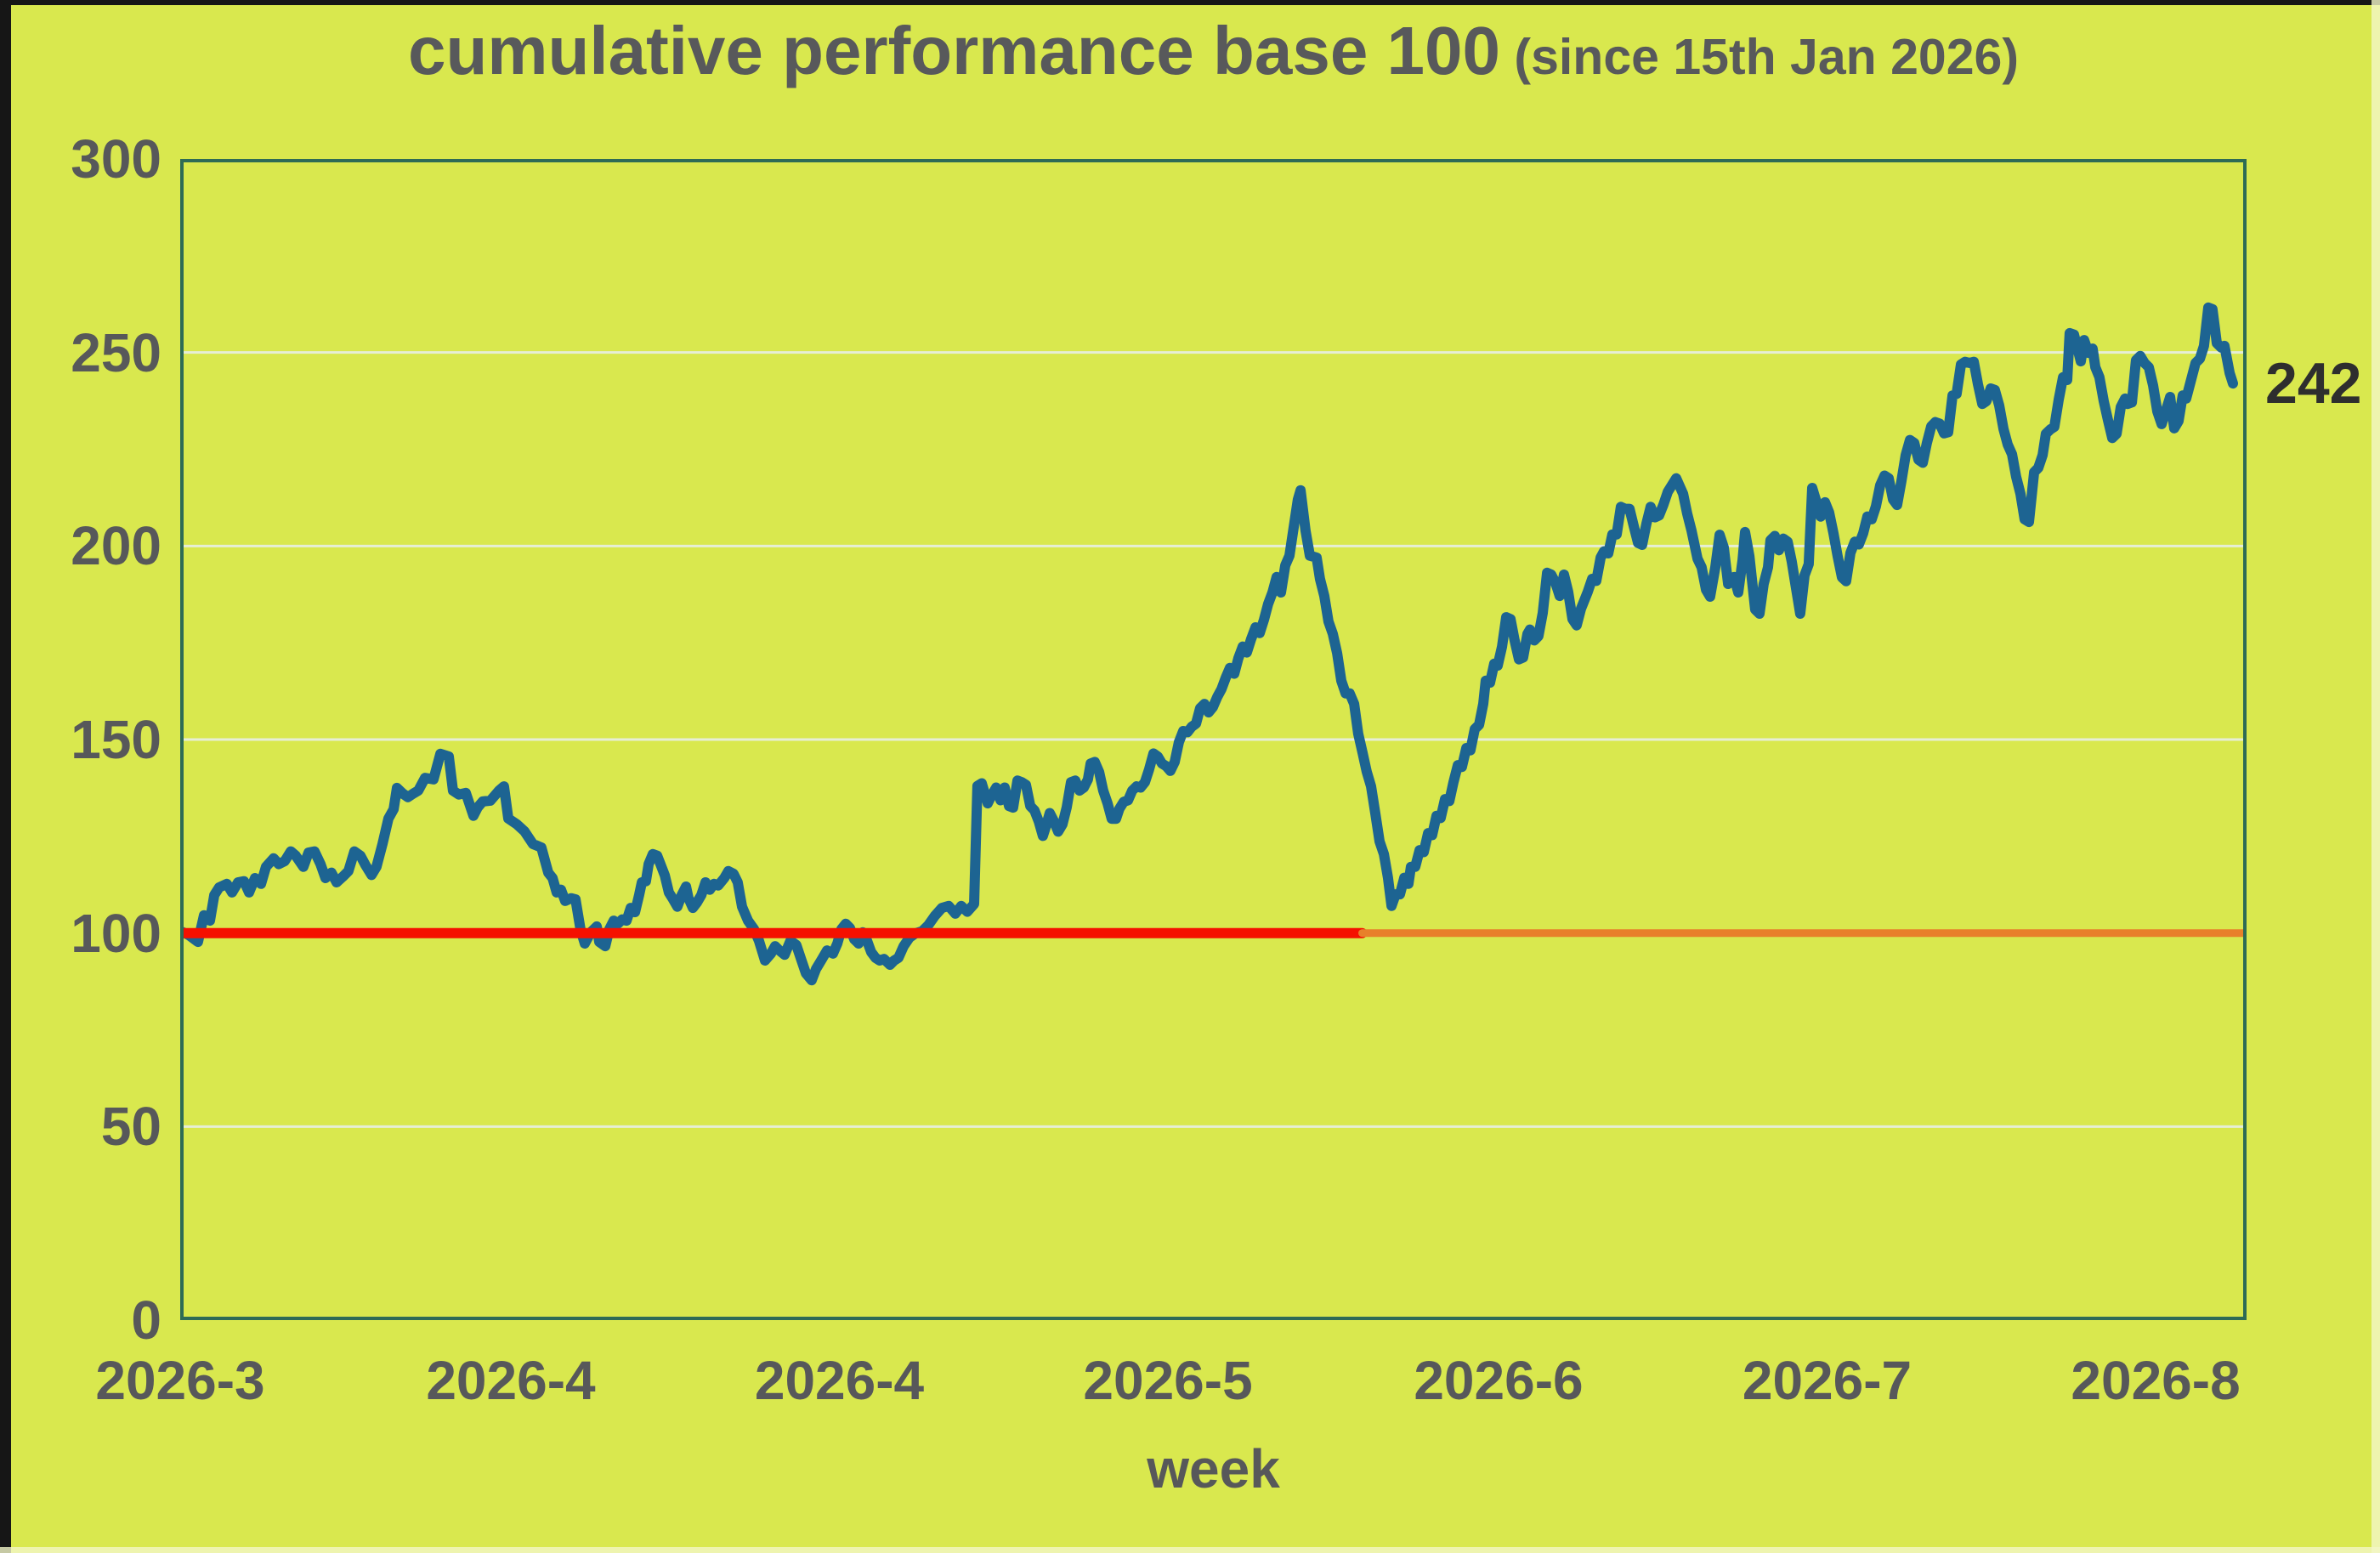  I want to click on window-edge-bottom, so click(1190, 1550).